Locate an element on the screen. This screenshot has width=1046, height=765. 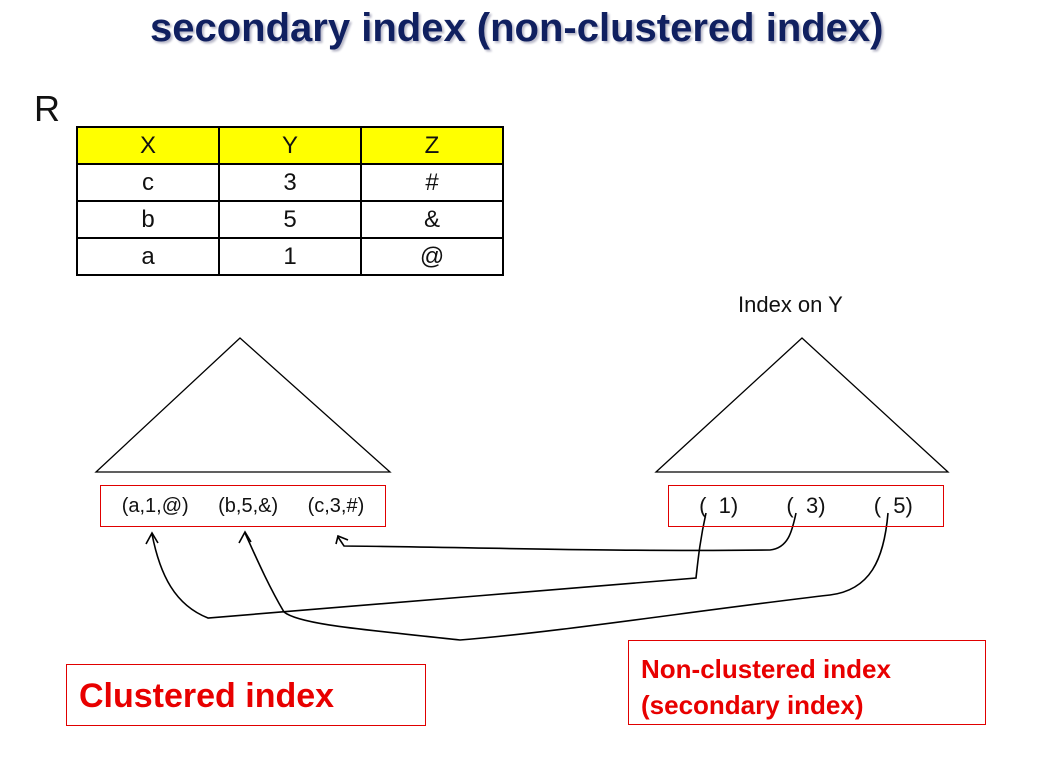
secondary-leaf-entry: ( 5) is located at coordinates (893, 505).